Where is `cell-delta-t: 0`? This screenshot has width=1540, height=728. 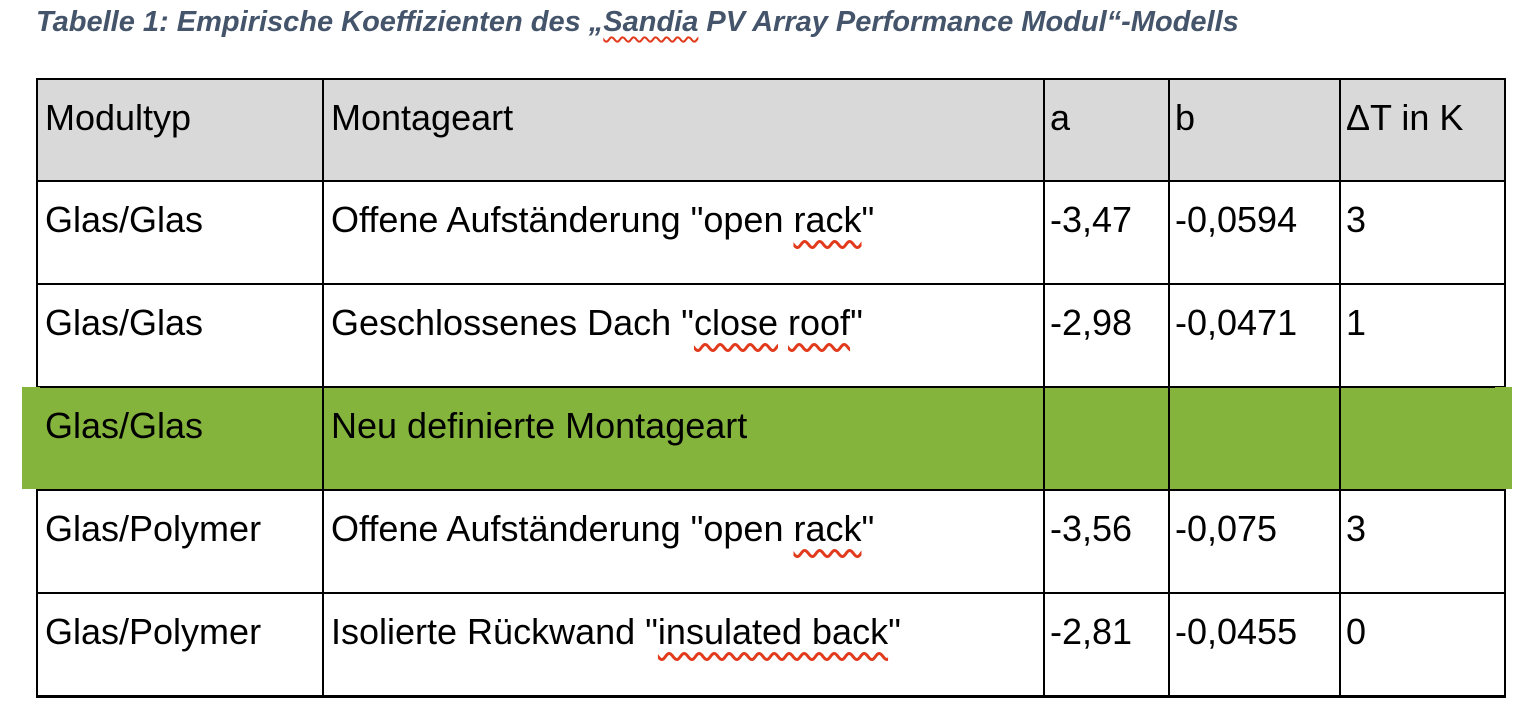
cell-delta-t: 0 is located at coordinates (1422, 645).